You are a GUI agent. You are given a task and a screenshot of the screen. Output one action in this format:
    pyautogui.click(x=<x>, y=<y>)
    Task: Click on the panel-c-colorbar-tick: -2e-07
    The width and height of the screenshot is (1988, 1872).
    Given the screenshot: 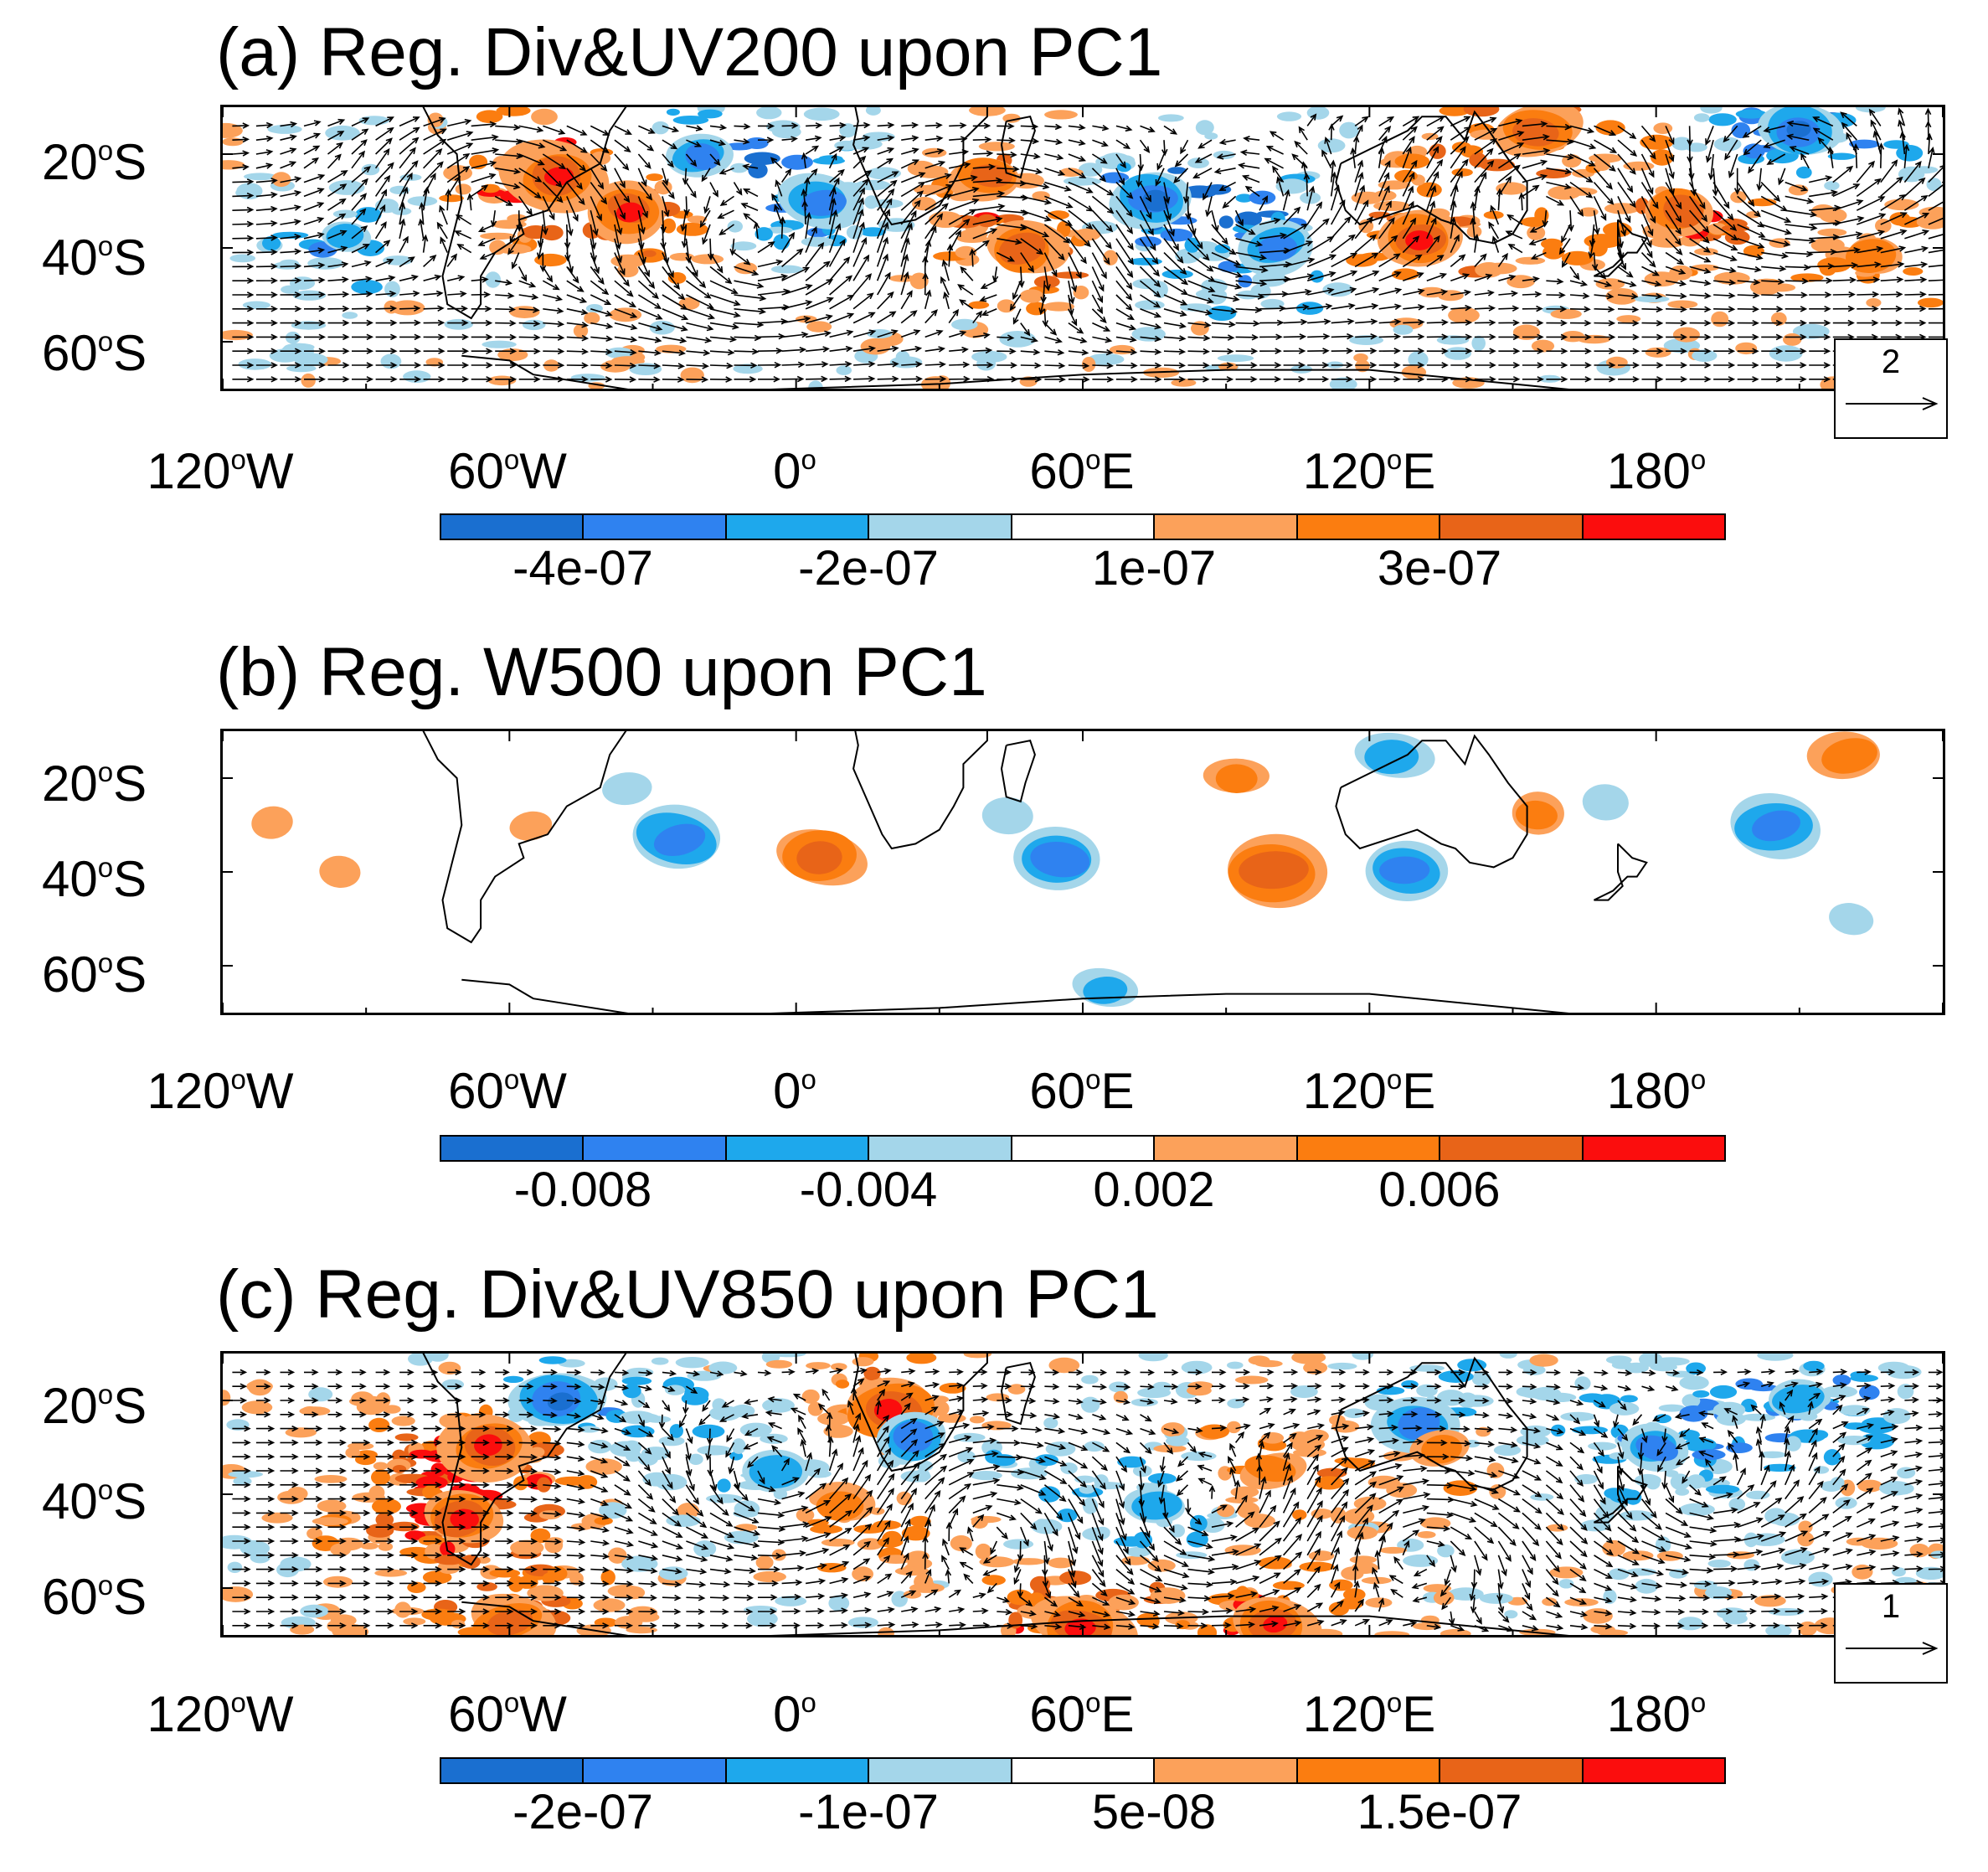 What is the action you would take?
    pyautogui.click(x=582, y=1812)
    